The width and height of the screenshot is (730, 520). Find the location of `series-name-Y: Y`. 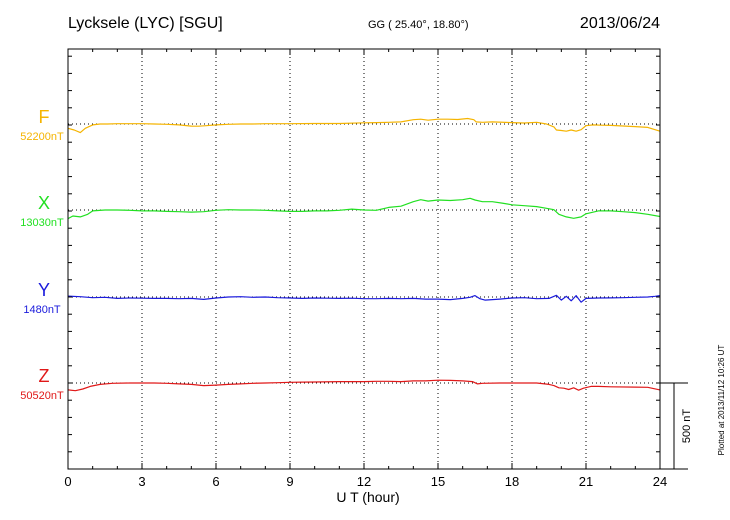

series-name-Y: Y is located at coordinates (44, 290).